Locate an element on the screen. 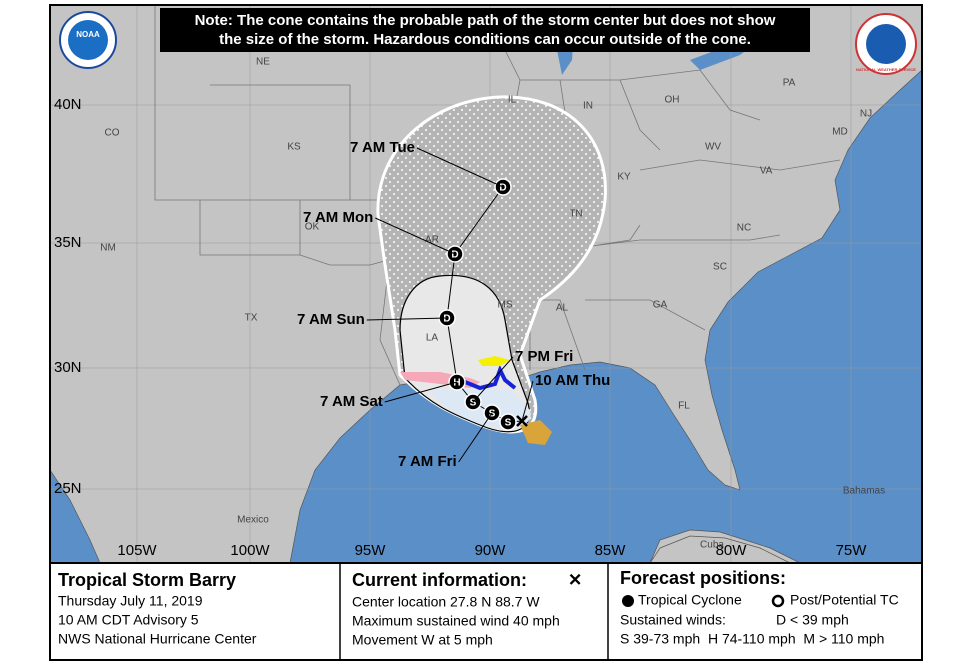  place-label: TX is located at coordinates (251, 318).